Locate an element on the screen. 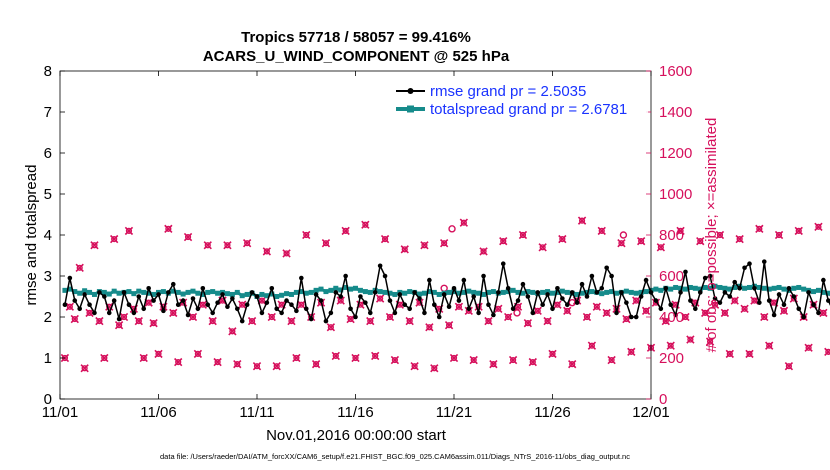 This screenshot has height=470, width=830. obs-possible-marker is located at coordinates (444, 288).